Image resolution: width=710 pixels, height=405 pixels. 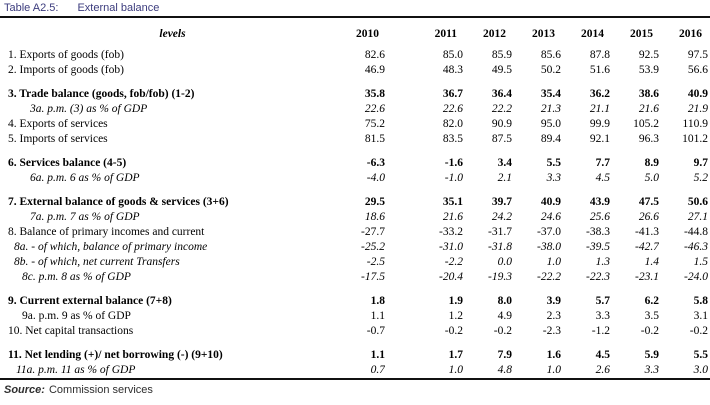 What do you see at coordinates (501, 139) in the screenshot?
I see `value-cell-2012: 87.5` at bounding box center [501, 139].